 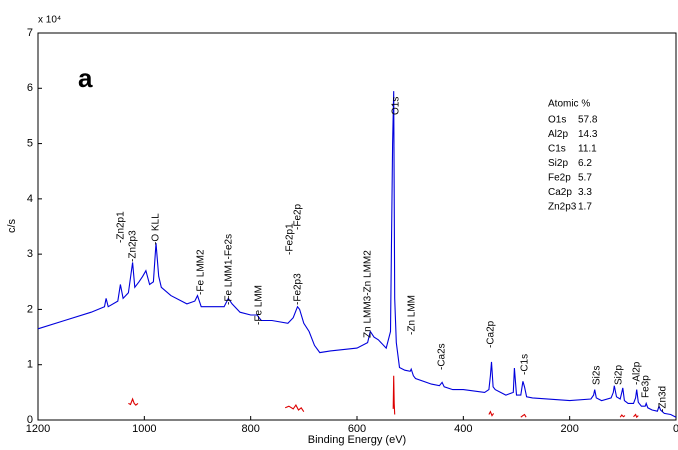 What do you see at coordinates (298, 216) in the screenshot?
I see `peak-label: -Fe2p` at bounding box center [298, 216].